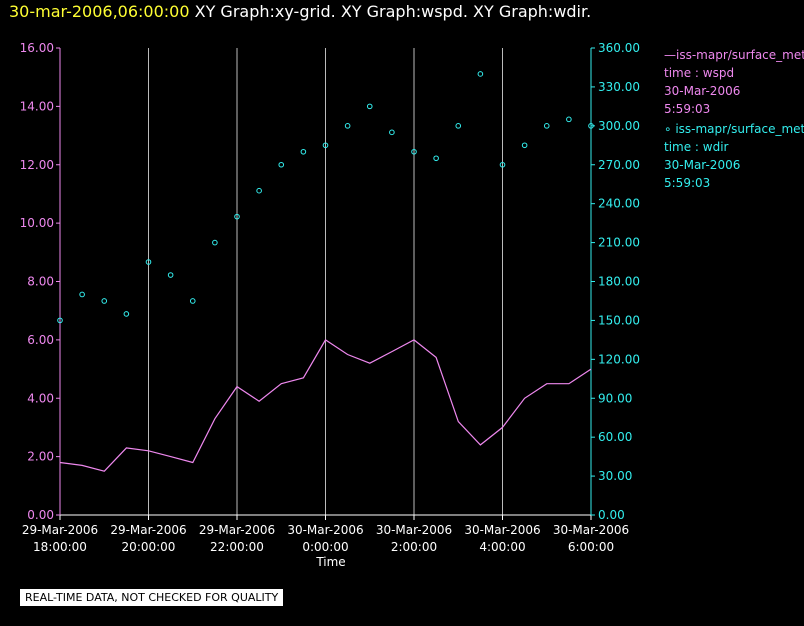  I want to click on y-left-tick-label: 10.00, so click(37, 223).